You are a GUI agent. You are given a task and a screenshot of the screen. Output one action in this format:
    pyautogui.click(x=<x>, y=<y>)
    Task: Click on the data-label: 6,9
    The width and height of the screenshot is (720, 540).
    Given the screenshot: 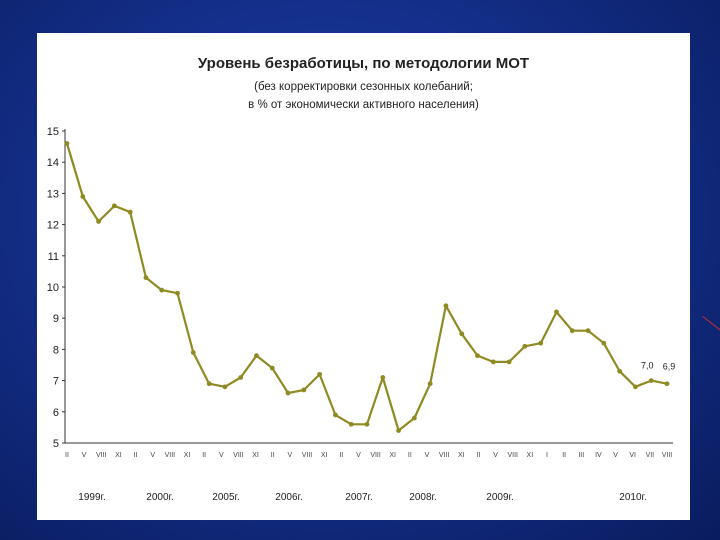 What is the action you would take?
    pyautogui.click(x=669, y=367)
    